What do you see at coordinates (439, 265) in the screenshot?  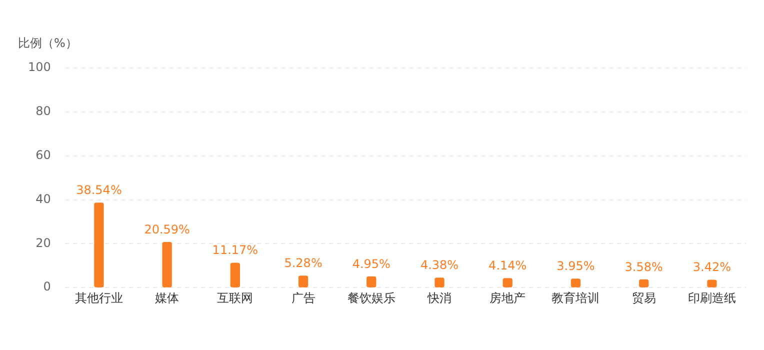 I see `data-label: 4.38%` at bounding box center [439, 265].